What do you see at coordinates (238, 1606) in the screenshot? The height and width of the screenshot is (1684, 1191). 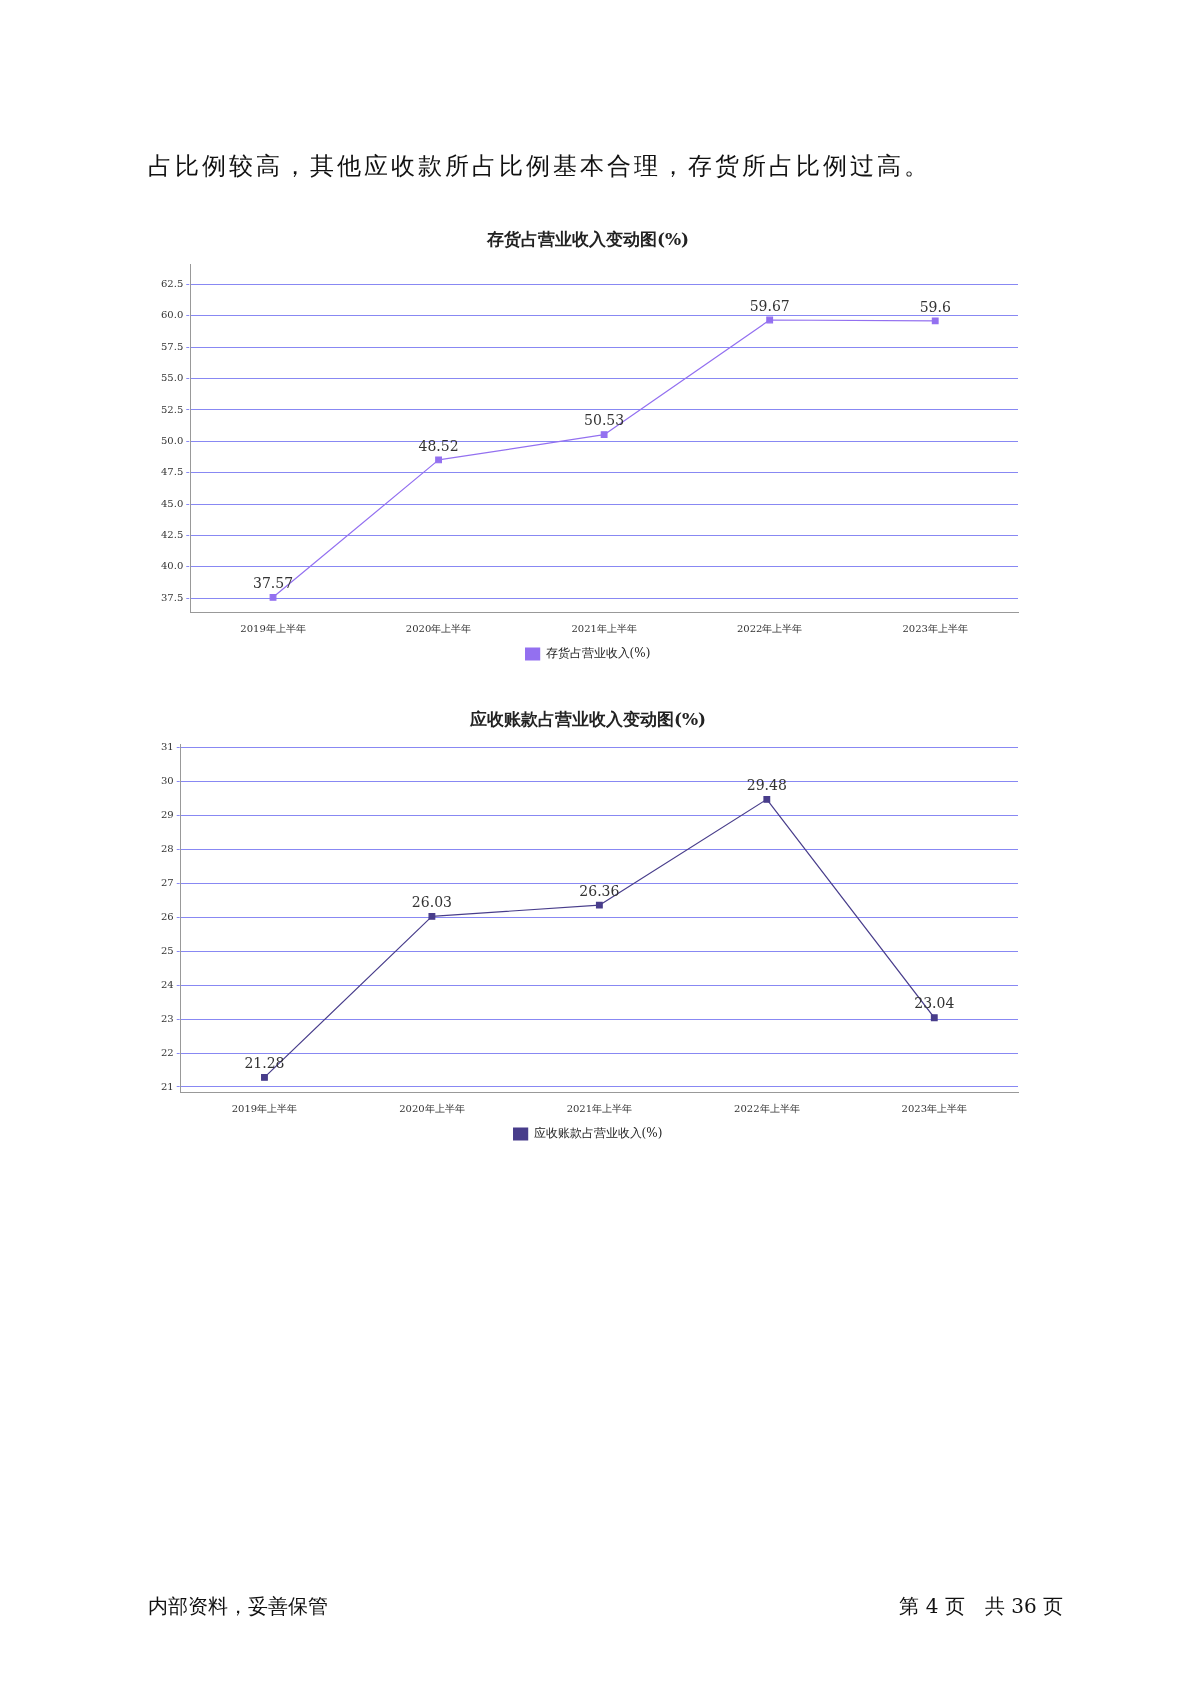 I see `text: 内部资料，妥善保管` at bounding box center [238, 1606].